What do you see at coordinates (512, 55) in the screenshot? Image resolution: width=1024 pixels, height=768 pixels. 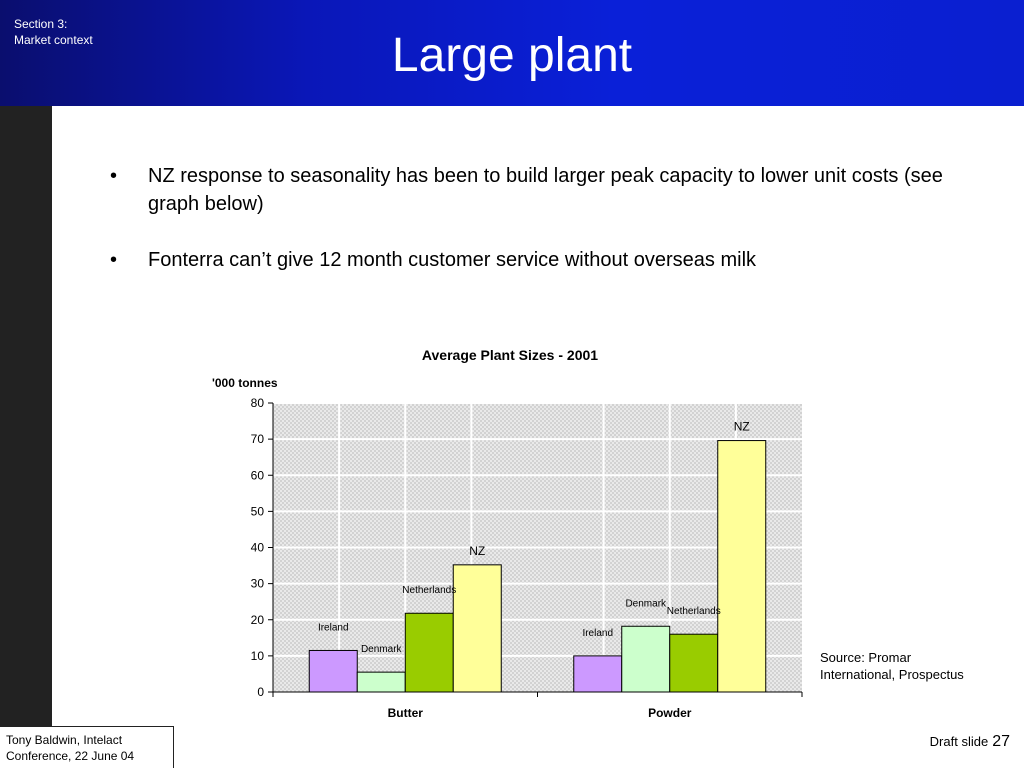 I see `slide-title: Large plant` at bounding box center [512, 55].